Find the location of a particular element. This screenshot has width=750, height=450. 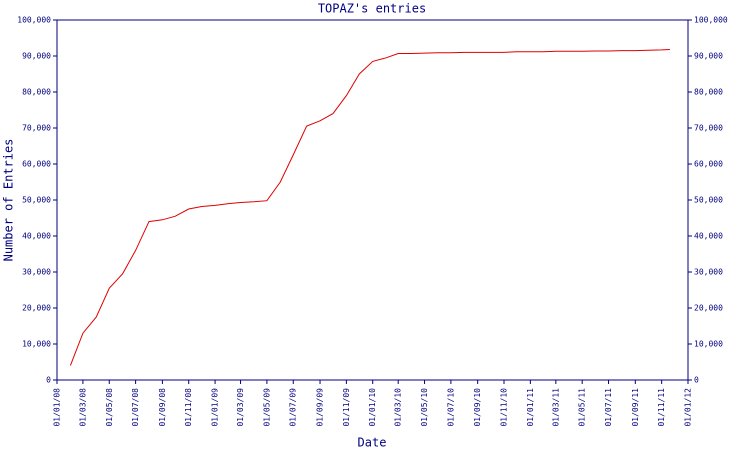

x-tick-label: 01/05/09 is located at coordinates (266, 407).